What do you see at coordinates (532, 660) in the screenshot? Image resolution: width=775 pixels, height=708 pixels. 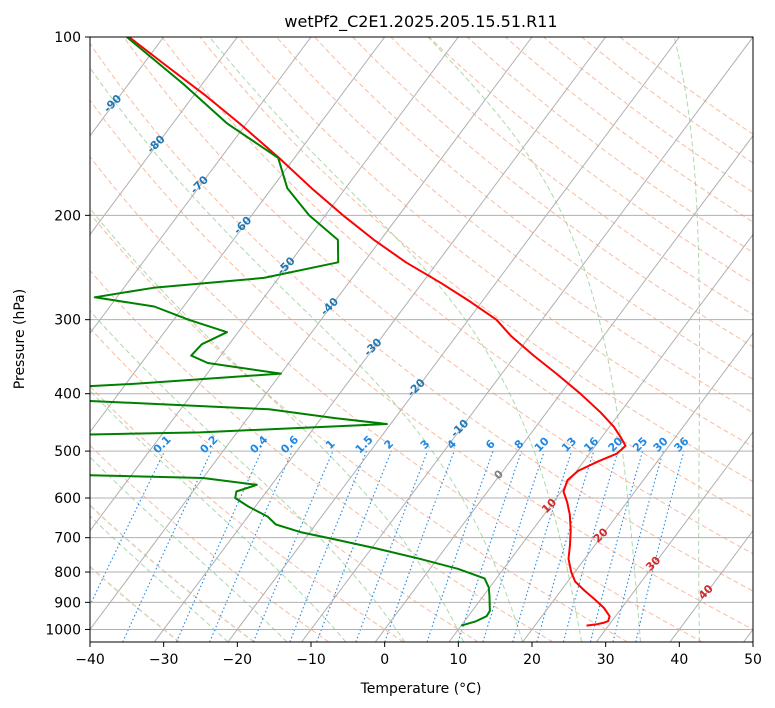 I see `x-tick-label: 20` at bounding box center [532, 660].